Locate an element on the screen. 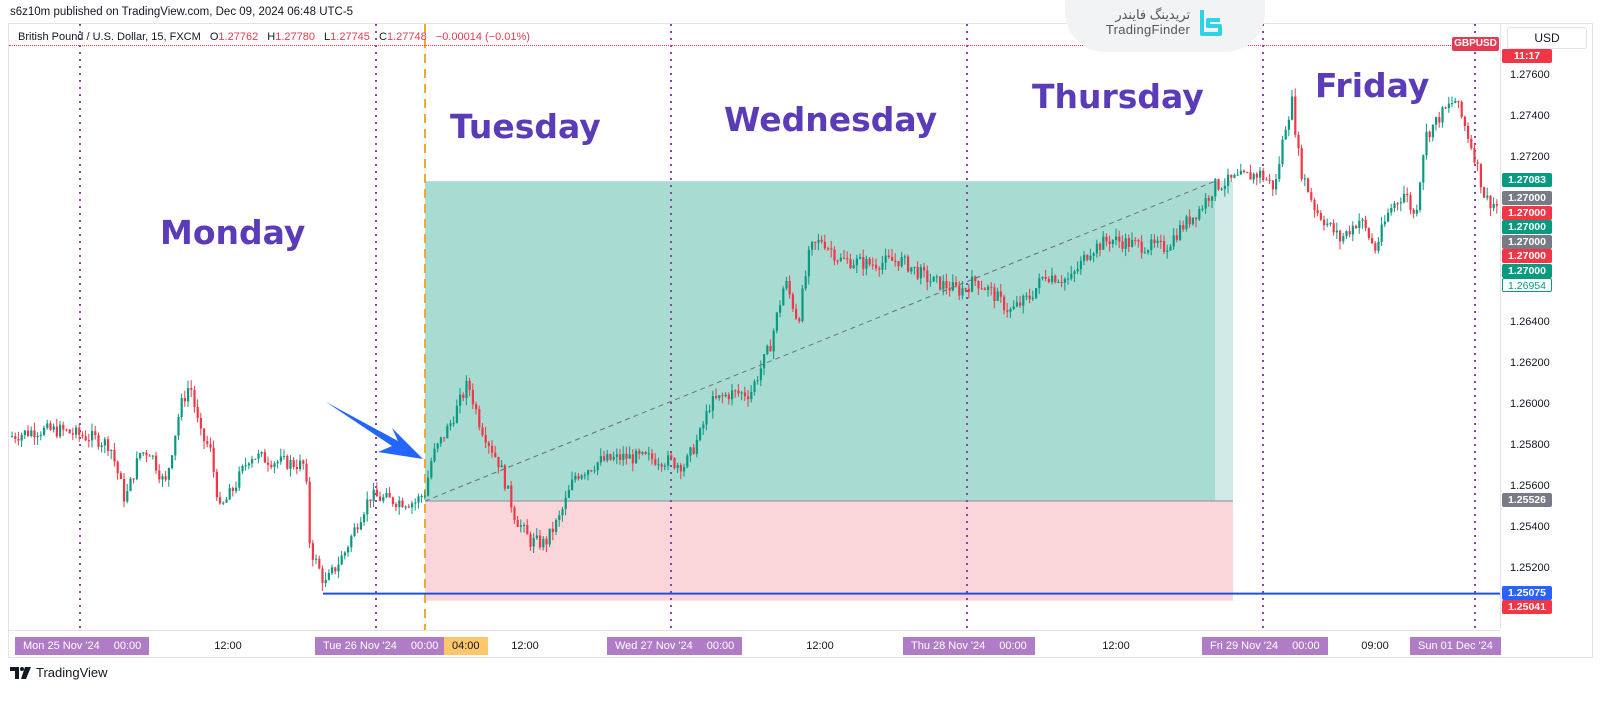 This screenshot has height=702, width=1600. currency-selector: USD is located at coordinates (1547, 38).